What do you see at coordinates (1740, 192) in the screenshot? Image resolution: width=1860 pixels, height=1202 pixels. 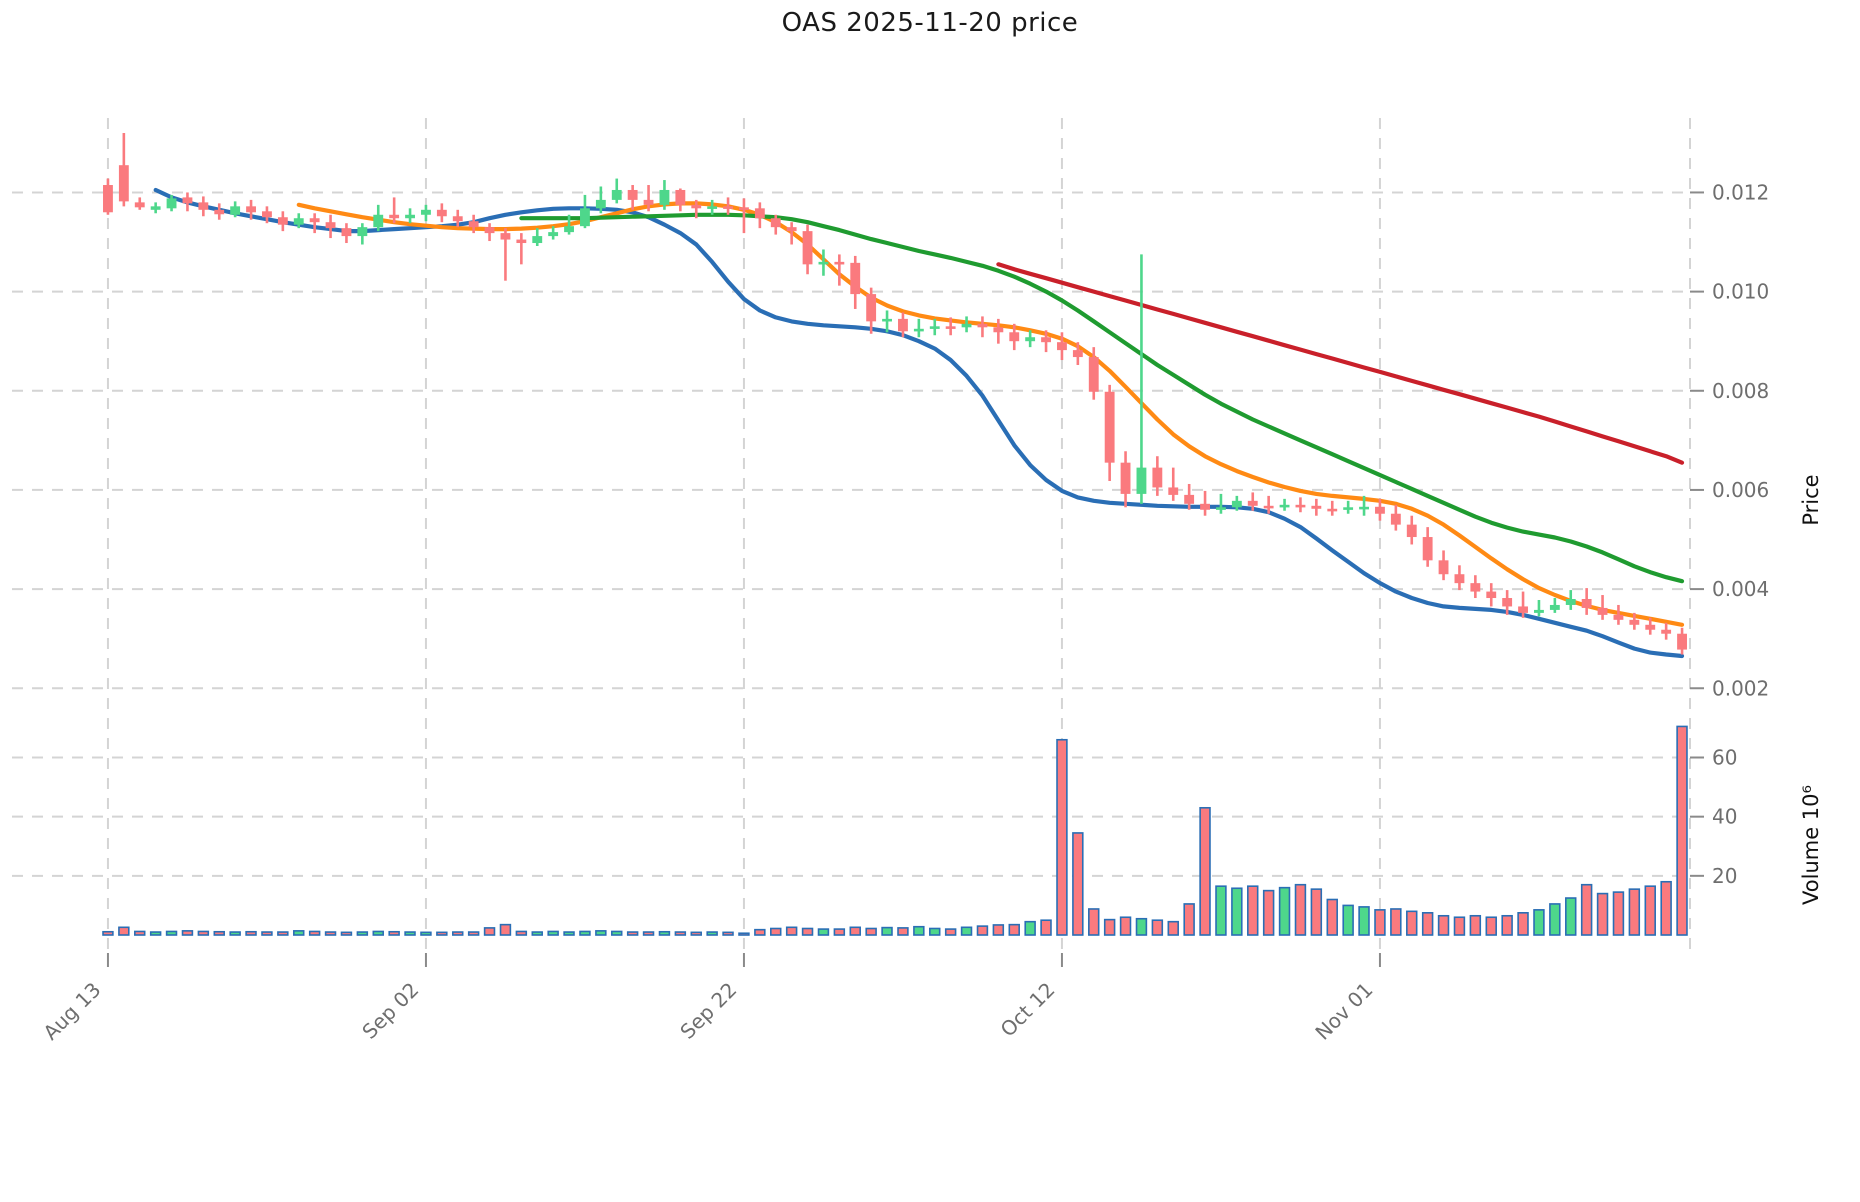 I see `price-tick-label: 0.012` at bounding box center [1740, 192].